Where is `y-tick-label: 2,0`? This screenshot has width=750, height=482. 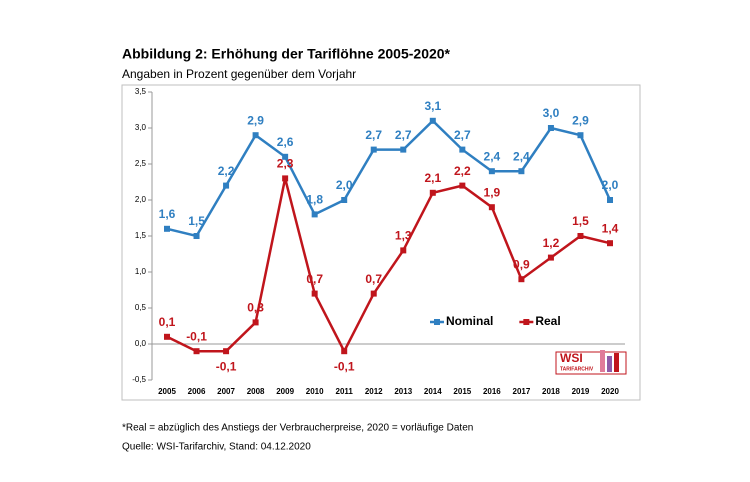
y-tick-label: 2,0 is located at coordinates (141, 199).